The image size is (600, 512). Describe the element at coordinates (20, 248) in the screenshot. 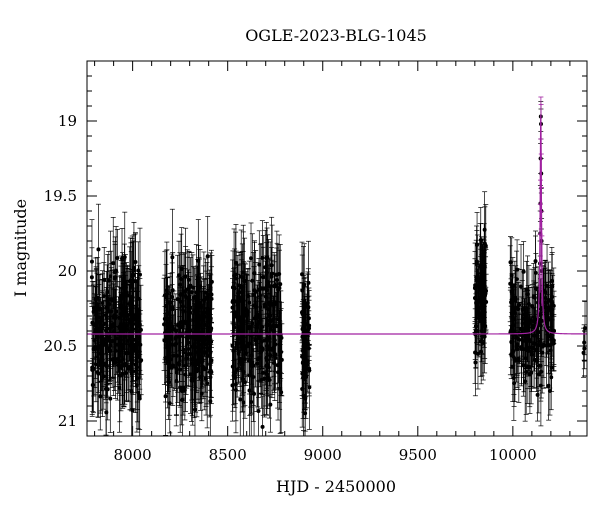

I see `y-axis-label: I magnitude` at that location.